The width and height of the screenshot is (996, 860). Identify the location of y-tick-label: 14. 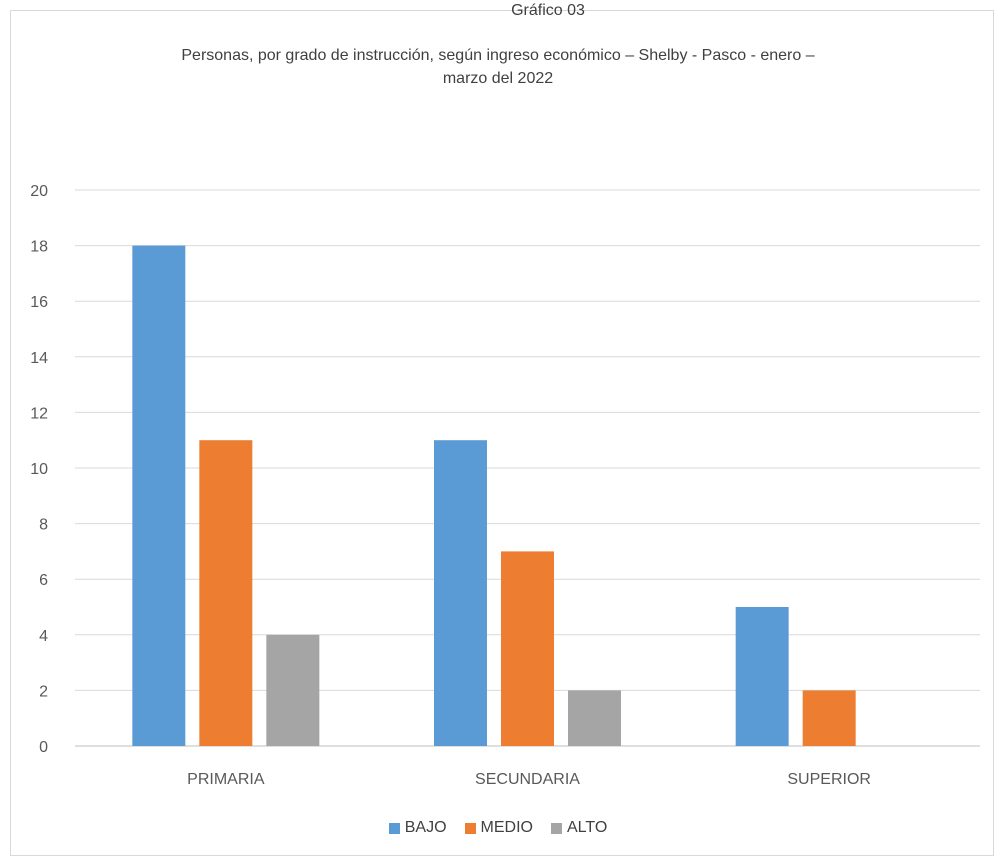
(39, 358).